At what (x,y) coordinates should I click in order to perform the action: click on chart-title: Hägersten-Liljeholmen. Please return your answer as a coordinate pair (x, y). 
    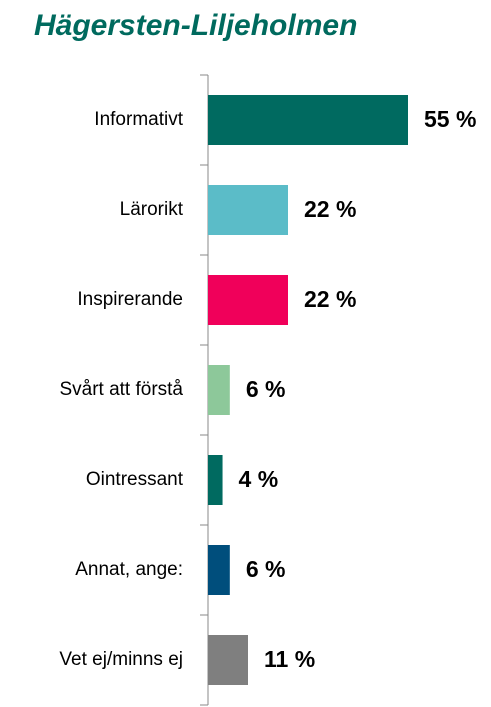
    Looking at the image, I should click on (195, 25).